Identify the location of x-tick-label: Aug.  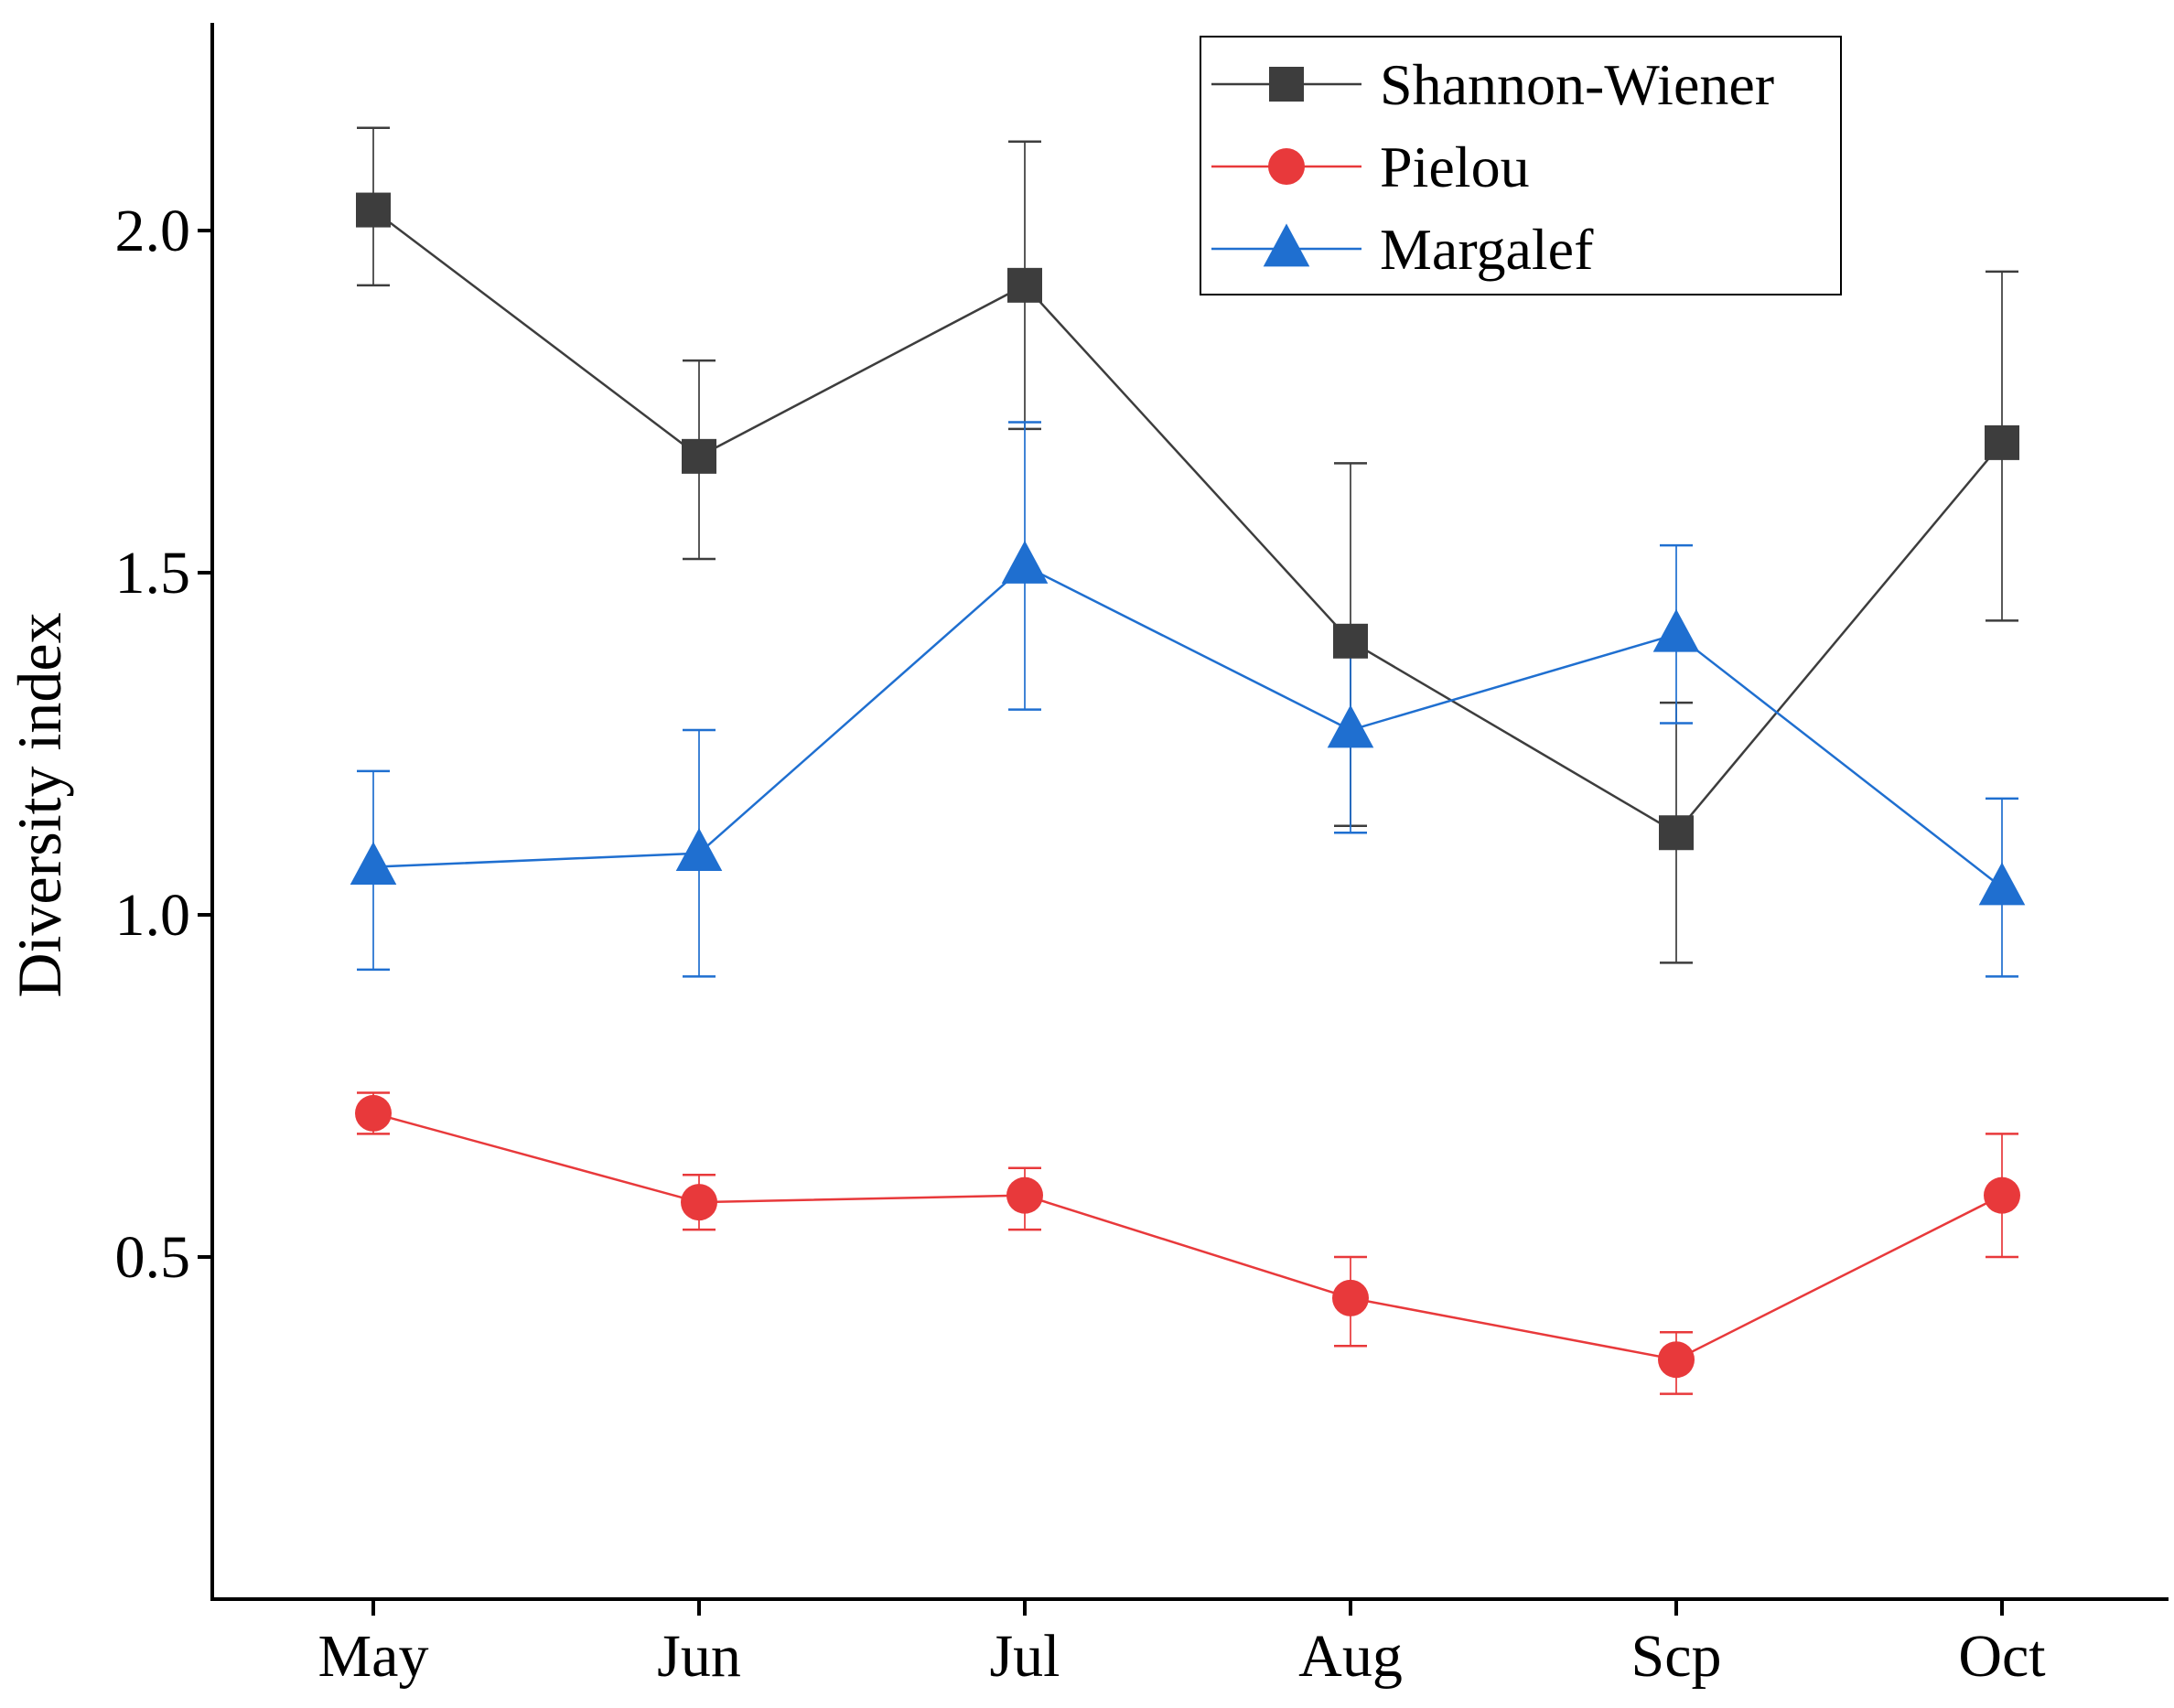
(1351, 1656).